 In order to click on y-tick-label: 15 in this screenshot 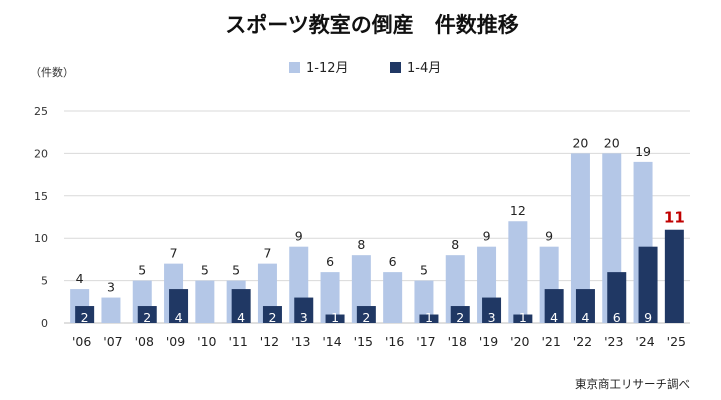, I will do `click(41, 196)`.